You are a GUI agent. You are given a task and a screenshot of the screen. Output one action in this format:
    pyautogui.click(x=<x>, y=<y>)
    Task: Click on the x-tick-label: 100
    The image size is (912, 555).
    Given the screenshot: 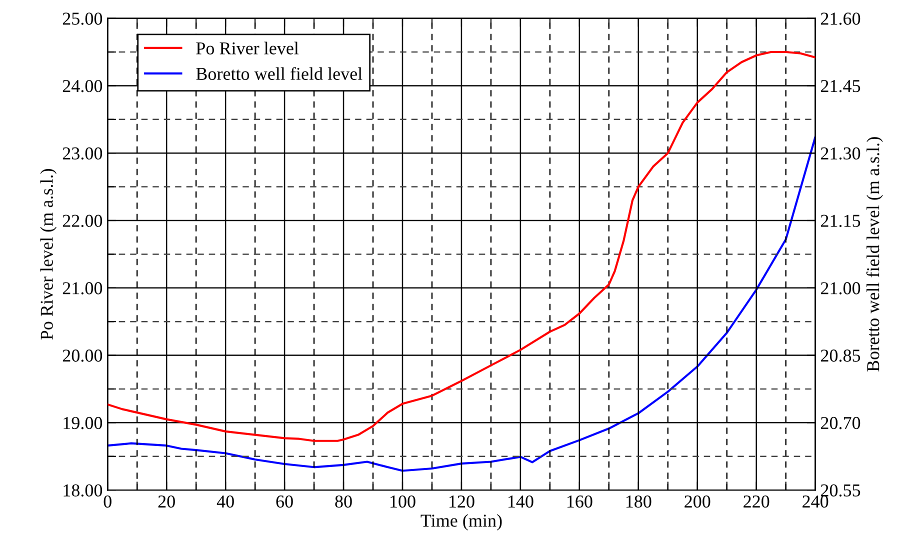 What is the action you would take?
    pyautogui.click(x=403, y=501)
    